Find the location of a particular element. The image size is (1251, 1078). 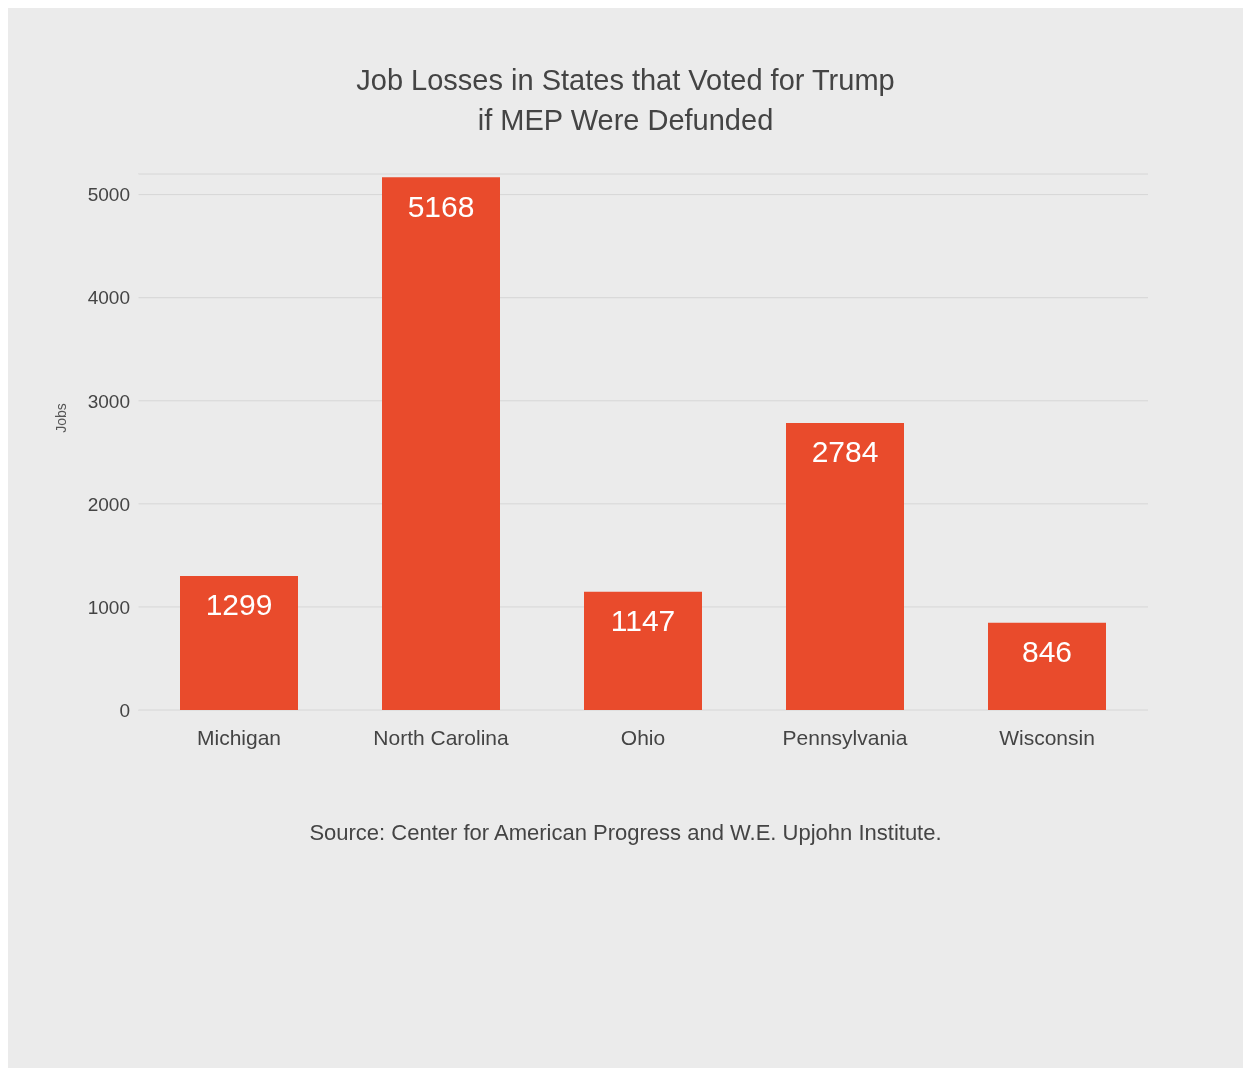

x-tick-label: Michigan is located at coordinates (239, 737).